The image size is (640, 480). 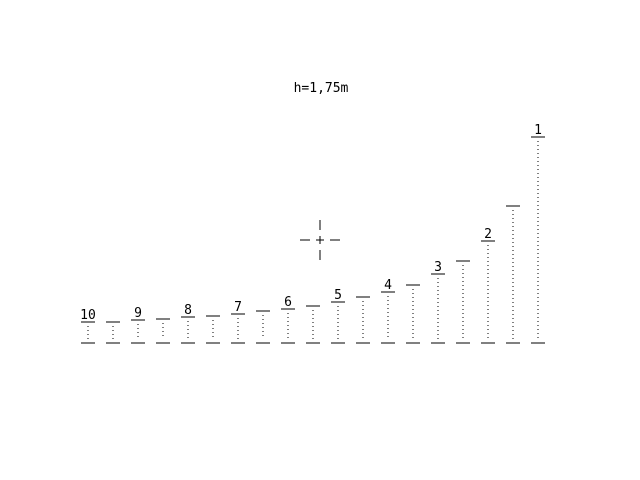 I want to click on distance-label: 4, so click(x=388, y=285).